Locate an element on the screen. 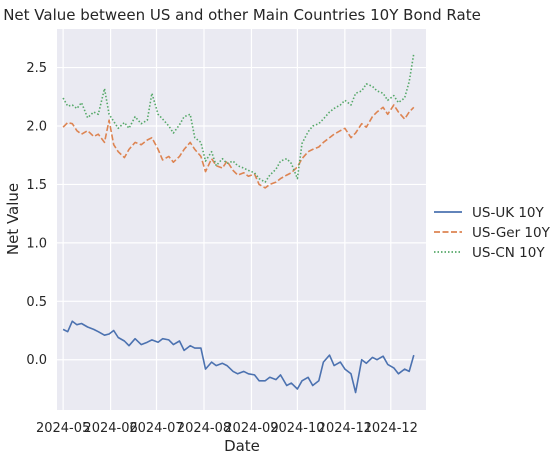  x-tick-label: 2024-09 is located at coordinates (251, 428).